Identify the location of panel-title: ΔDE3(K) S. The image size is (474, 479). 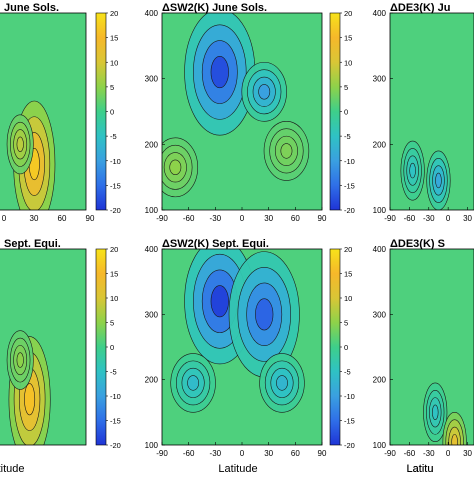
(417, 244).